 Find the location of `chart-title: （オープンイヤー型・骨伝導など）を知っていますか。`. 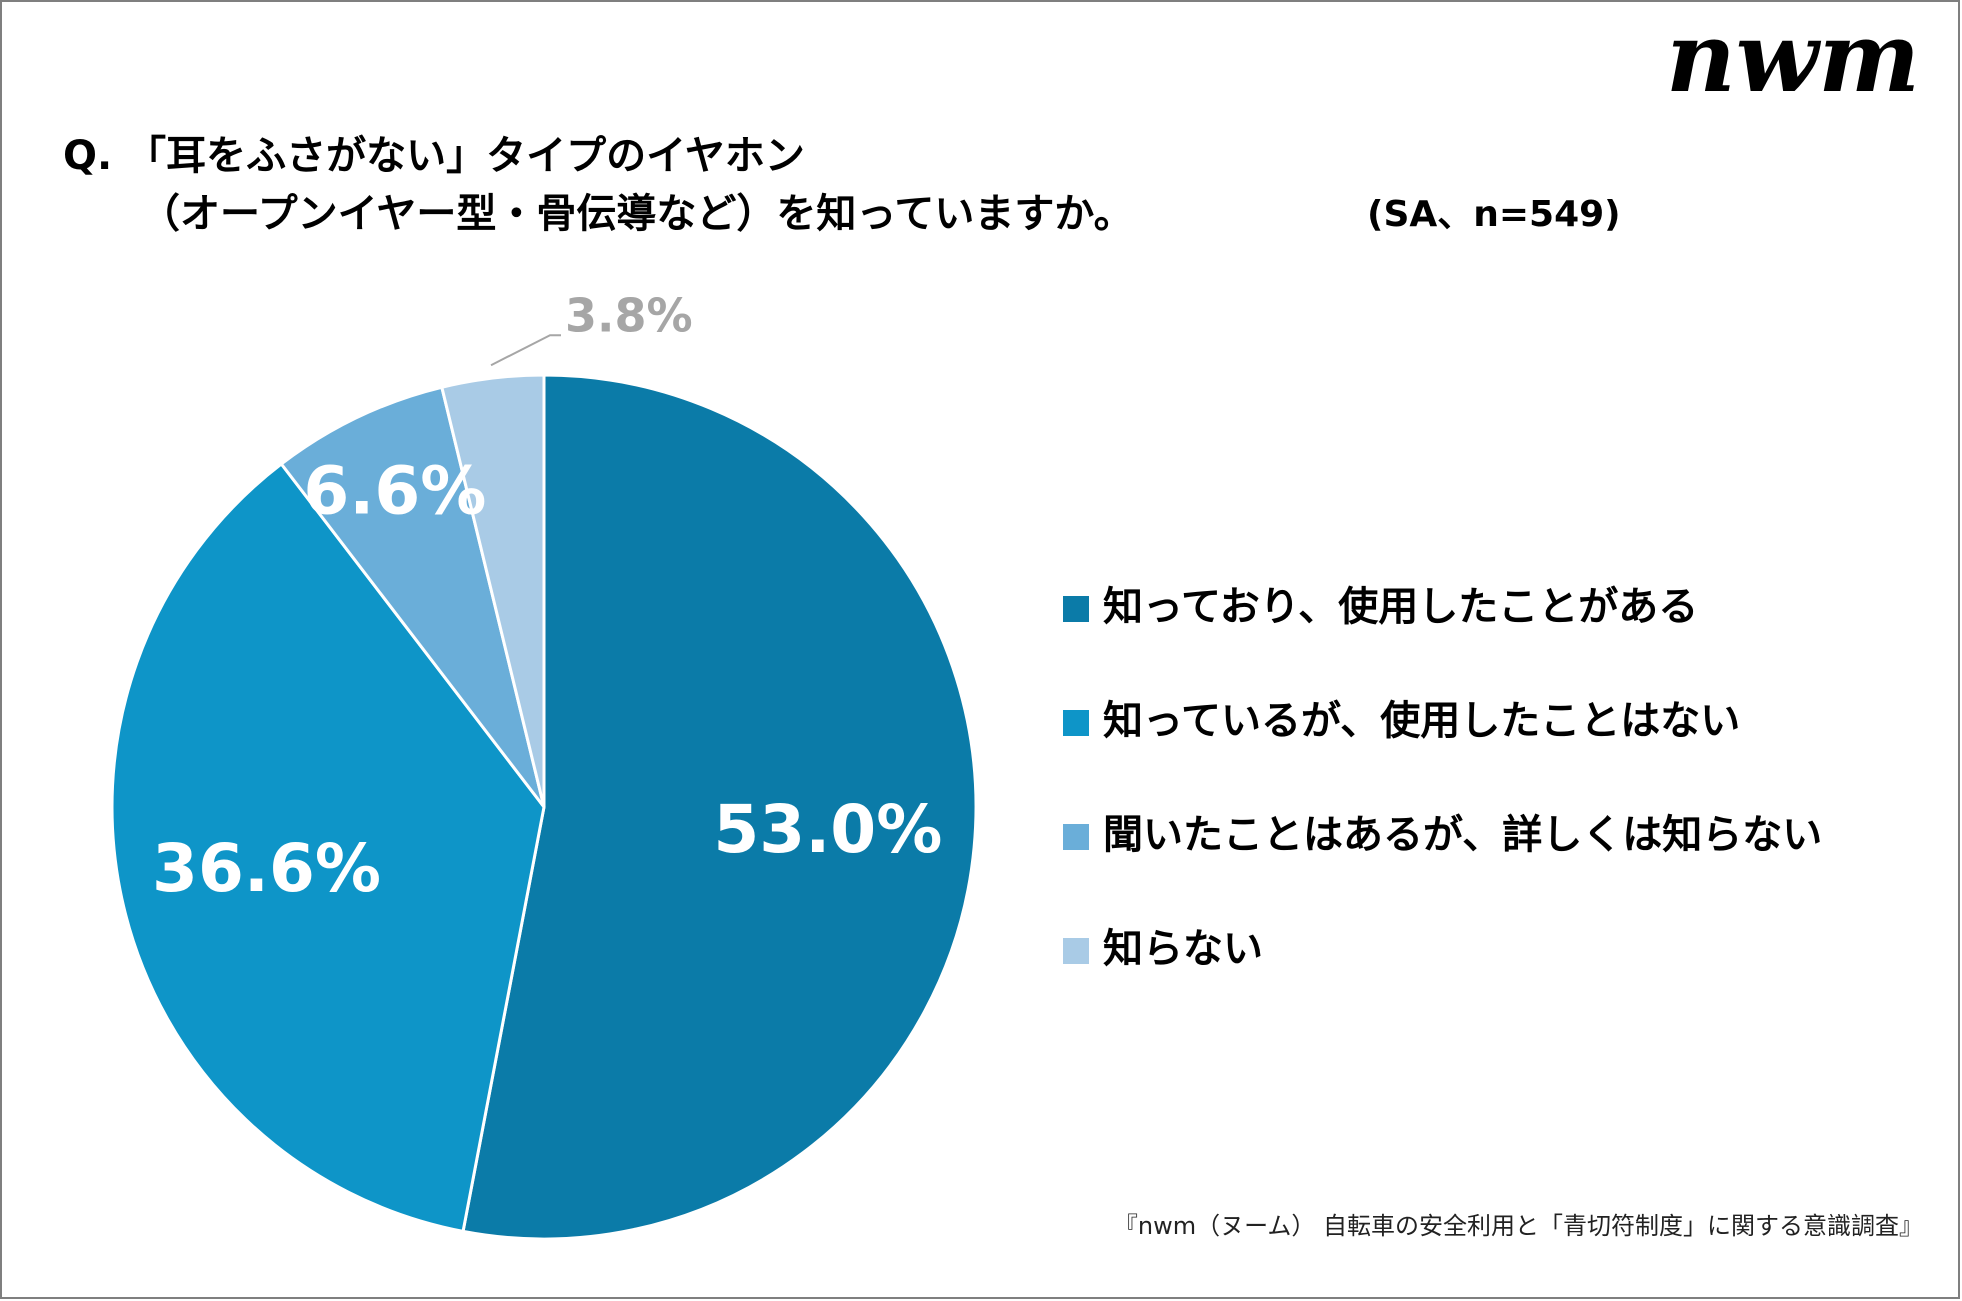

chart-title: （オープンイヤー型・骨伝導など）を知っていますか。 is located at coordinates (637, 214).